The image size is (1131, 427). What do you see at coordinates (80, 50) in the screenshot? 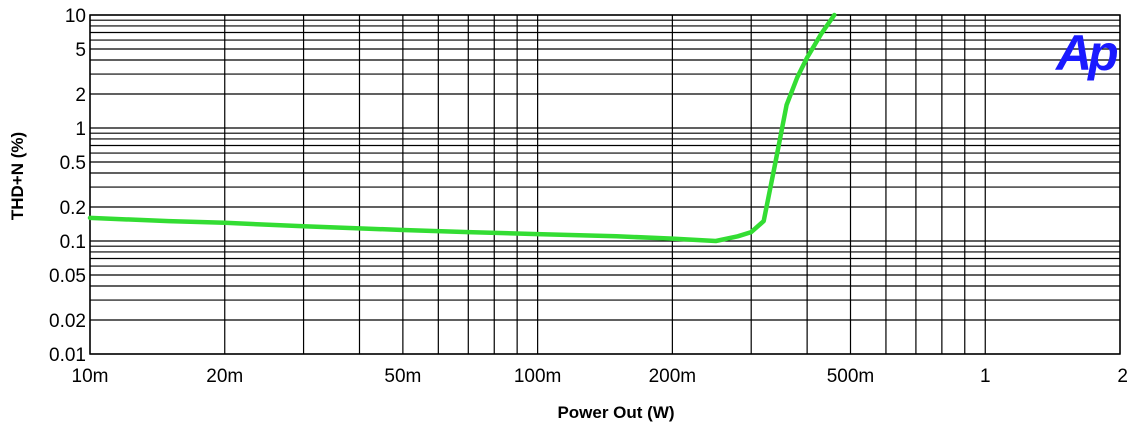
I see `y-tick-label: 5` at bounding box center [80, 50].